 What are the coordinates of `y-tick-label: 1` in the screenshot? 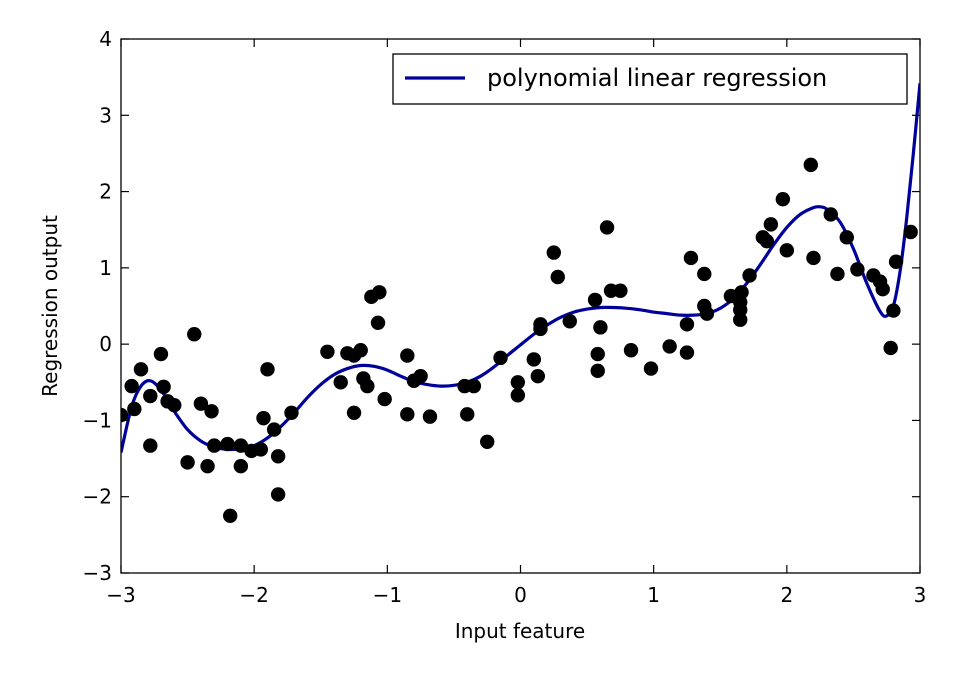 It's located at (105, 268).